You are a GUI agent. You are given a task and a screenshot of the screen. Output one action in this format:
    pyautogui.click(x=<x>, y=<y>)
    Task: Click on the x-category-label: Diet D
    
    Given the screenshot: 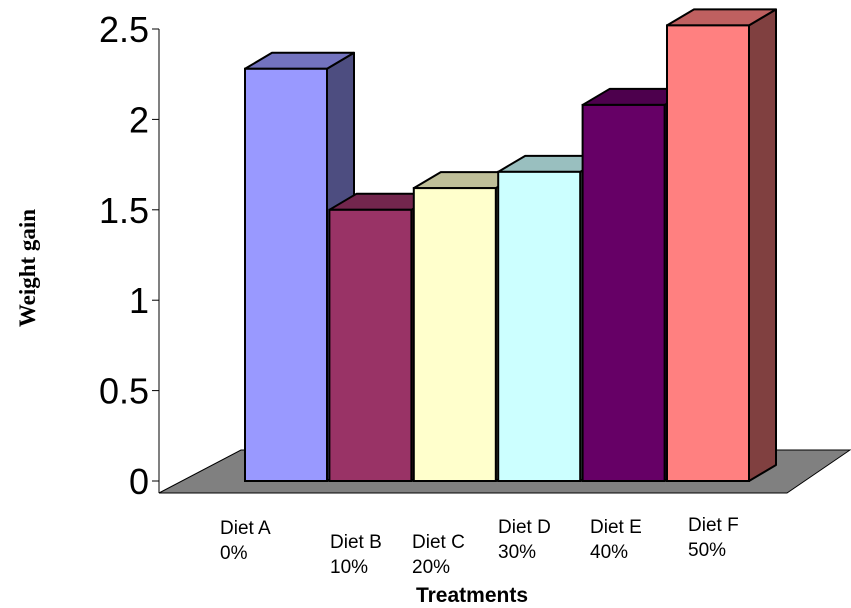 What is the action you would take?
    pyautogui.click(x=524, y=527)
    